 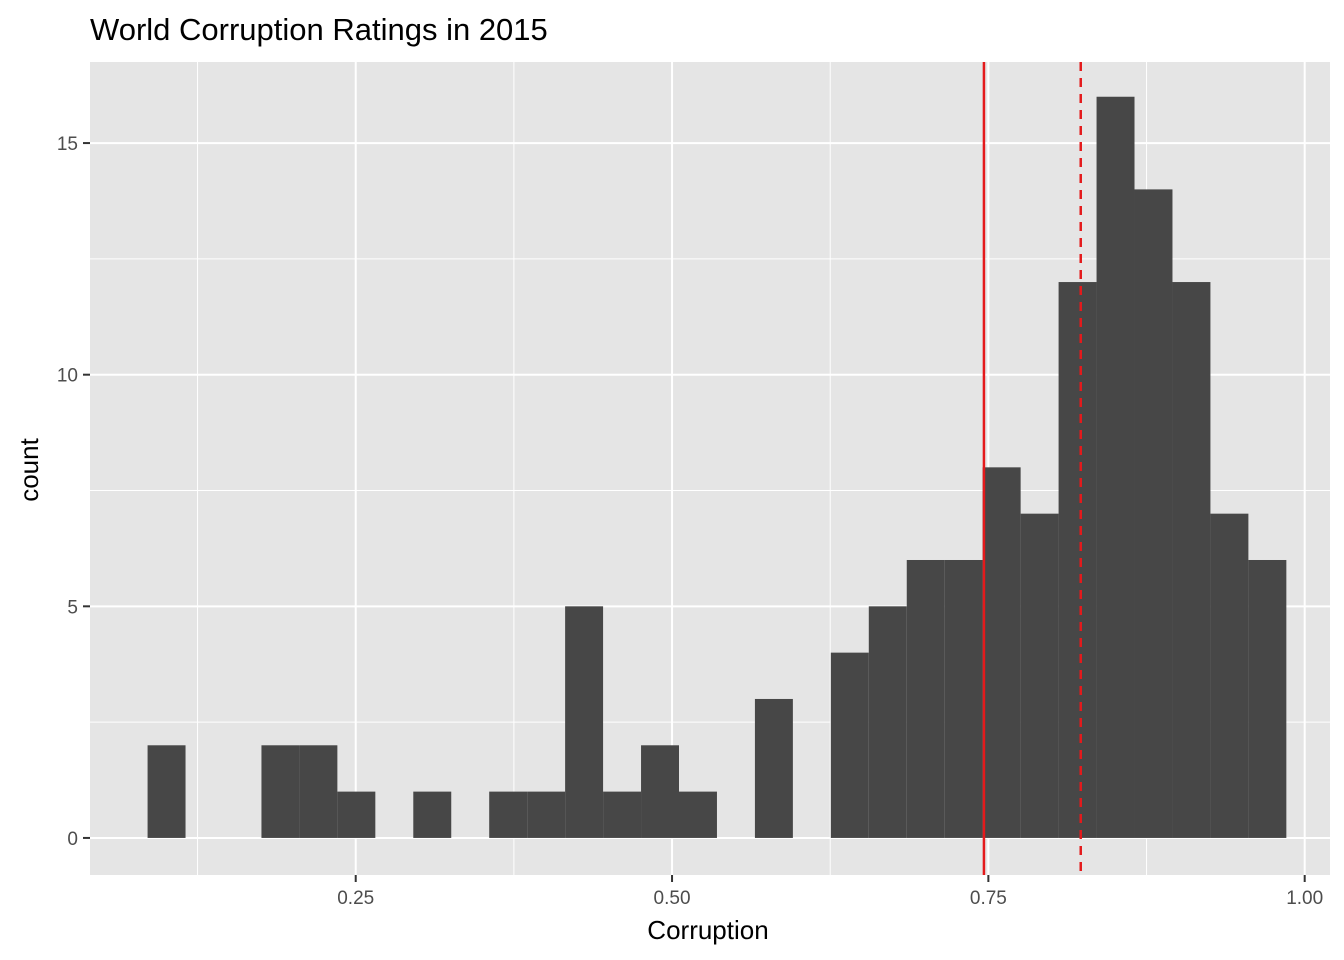 What do you see at coordinates (29, 469) in the screenshot?
I see `y-axis-title: count` at bounding box center [29, 469].